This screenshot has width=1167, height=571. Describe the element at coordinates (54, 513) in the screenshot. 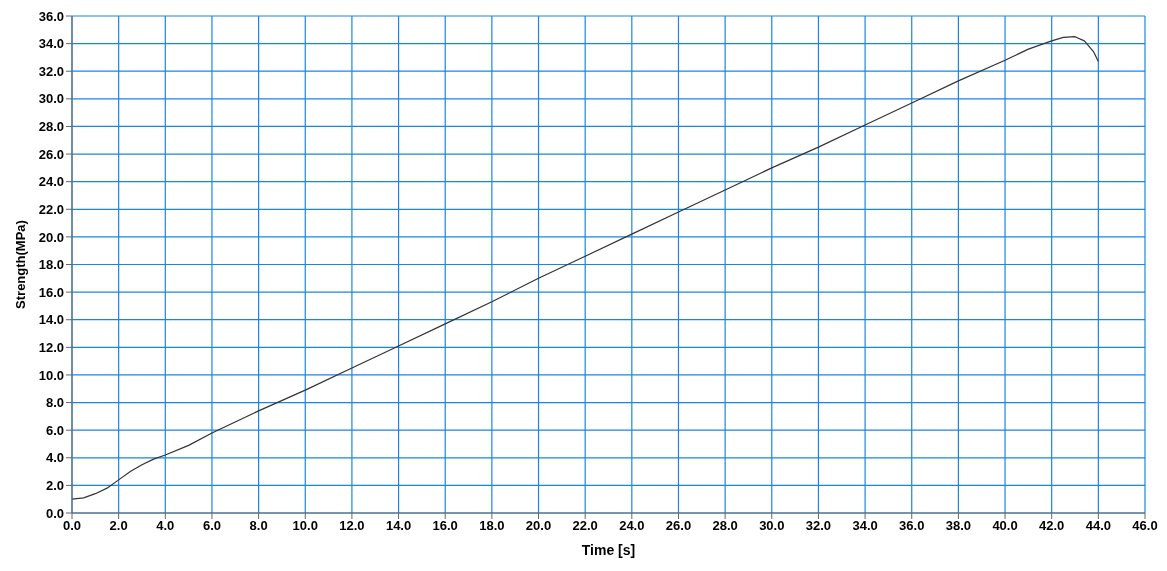

I see `y-tick-label: 0.0` at that location.